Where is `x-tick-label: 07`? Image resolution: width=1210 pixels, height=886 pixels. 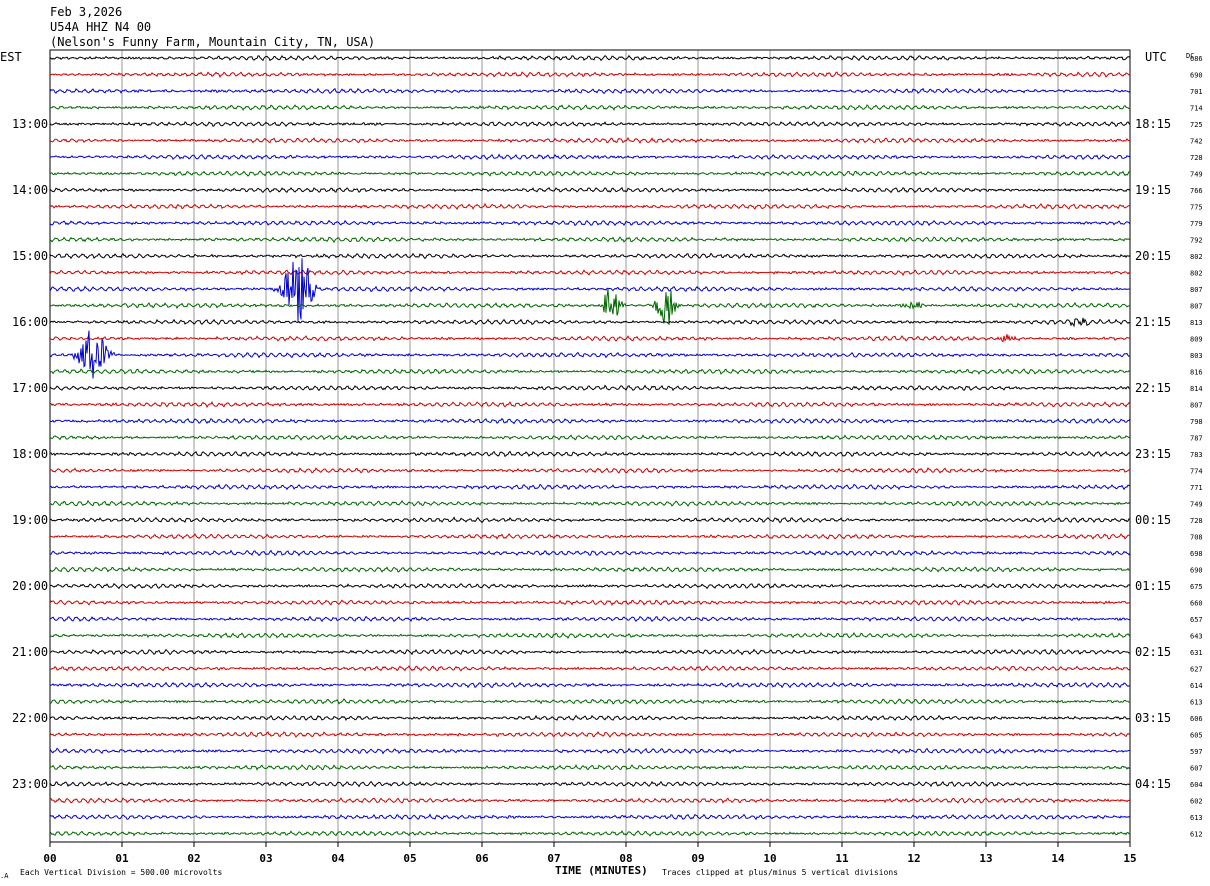 x-tick-label: 07 is located at coordinates (553, 858).